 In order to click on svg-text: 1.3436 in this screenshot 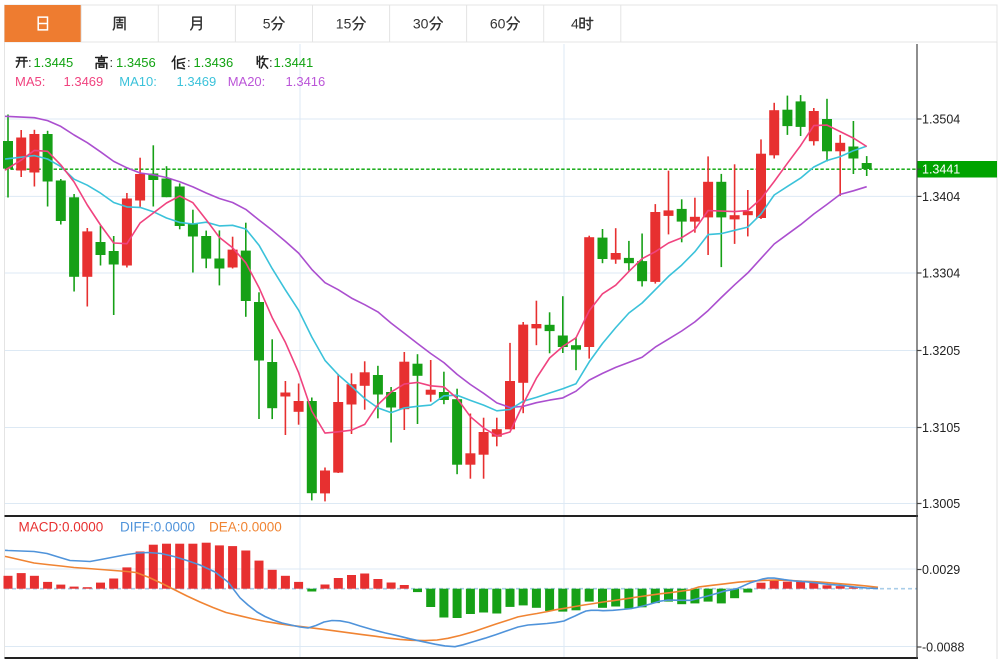, I will do `click(214, 62)`.